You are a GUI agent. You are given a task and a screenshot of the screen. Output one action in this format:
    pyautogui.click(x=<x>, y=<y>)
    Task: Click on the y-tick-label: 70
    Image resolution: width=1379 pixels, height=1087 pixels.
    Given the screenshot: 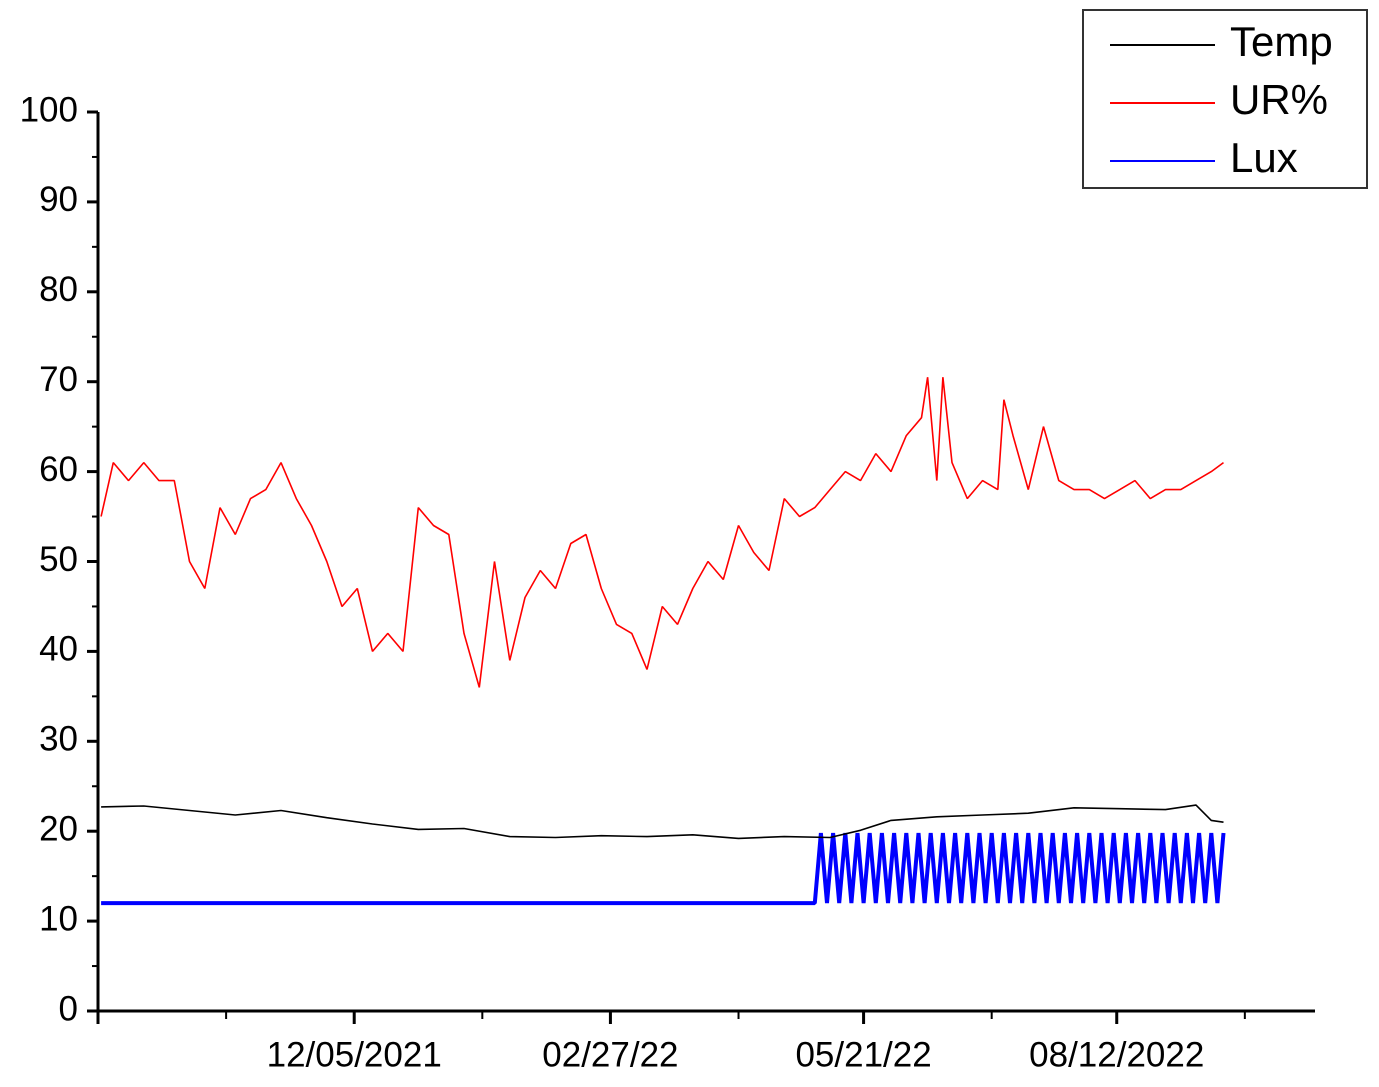 What is the action you would take?
    pyautogui.click(x=58, y=379)
    